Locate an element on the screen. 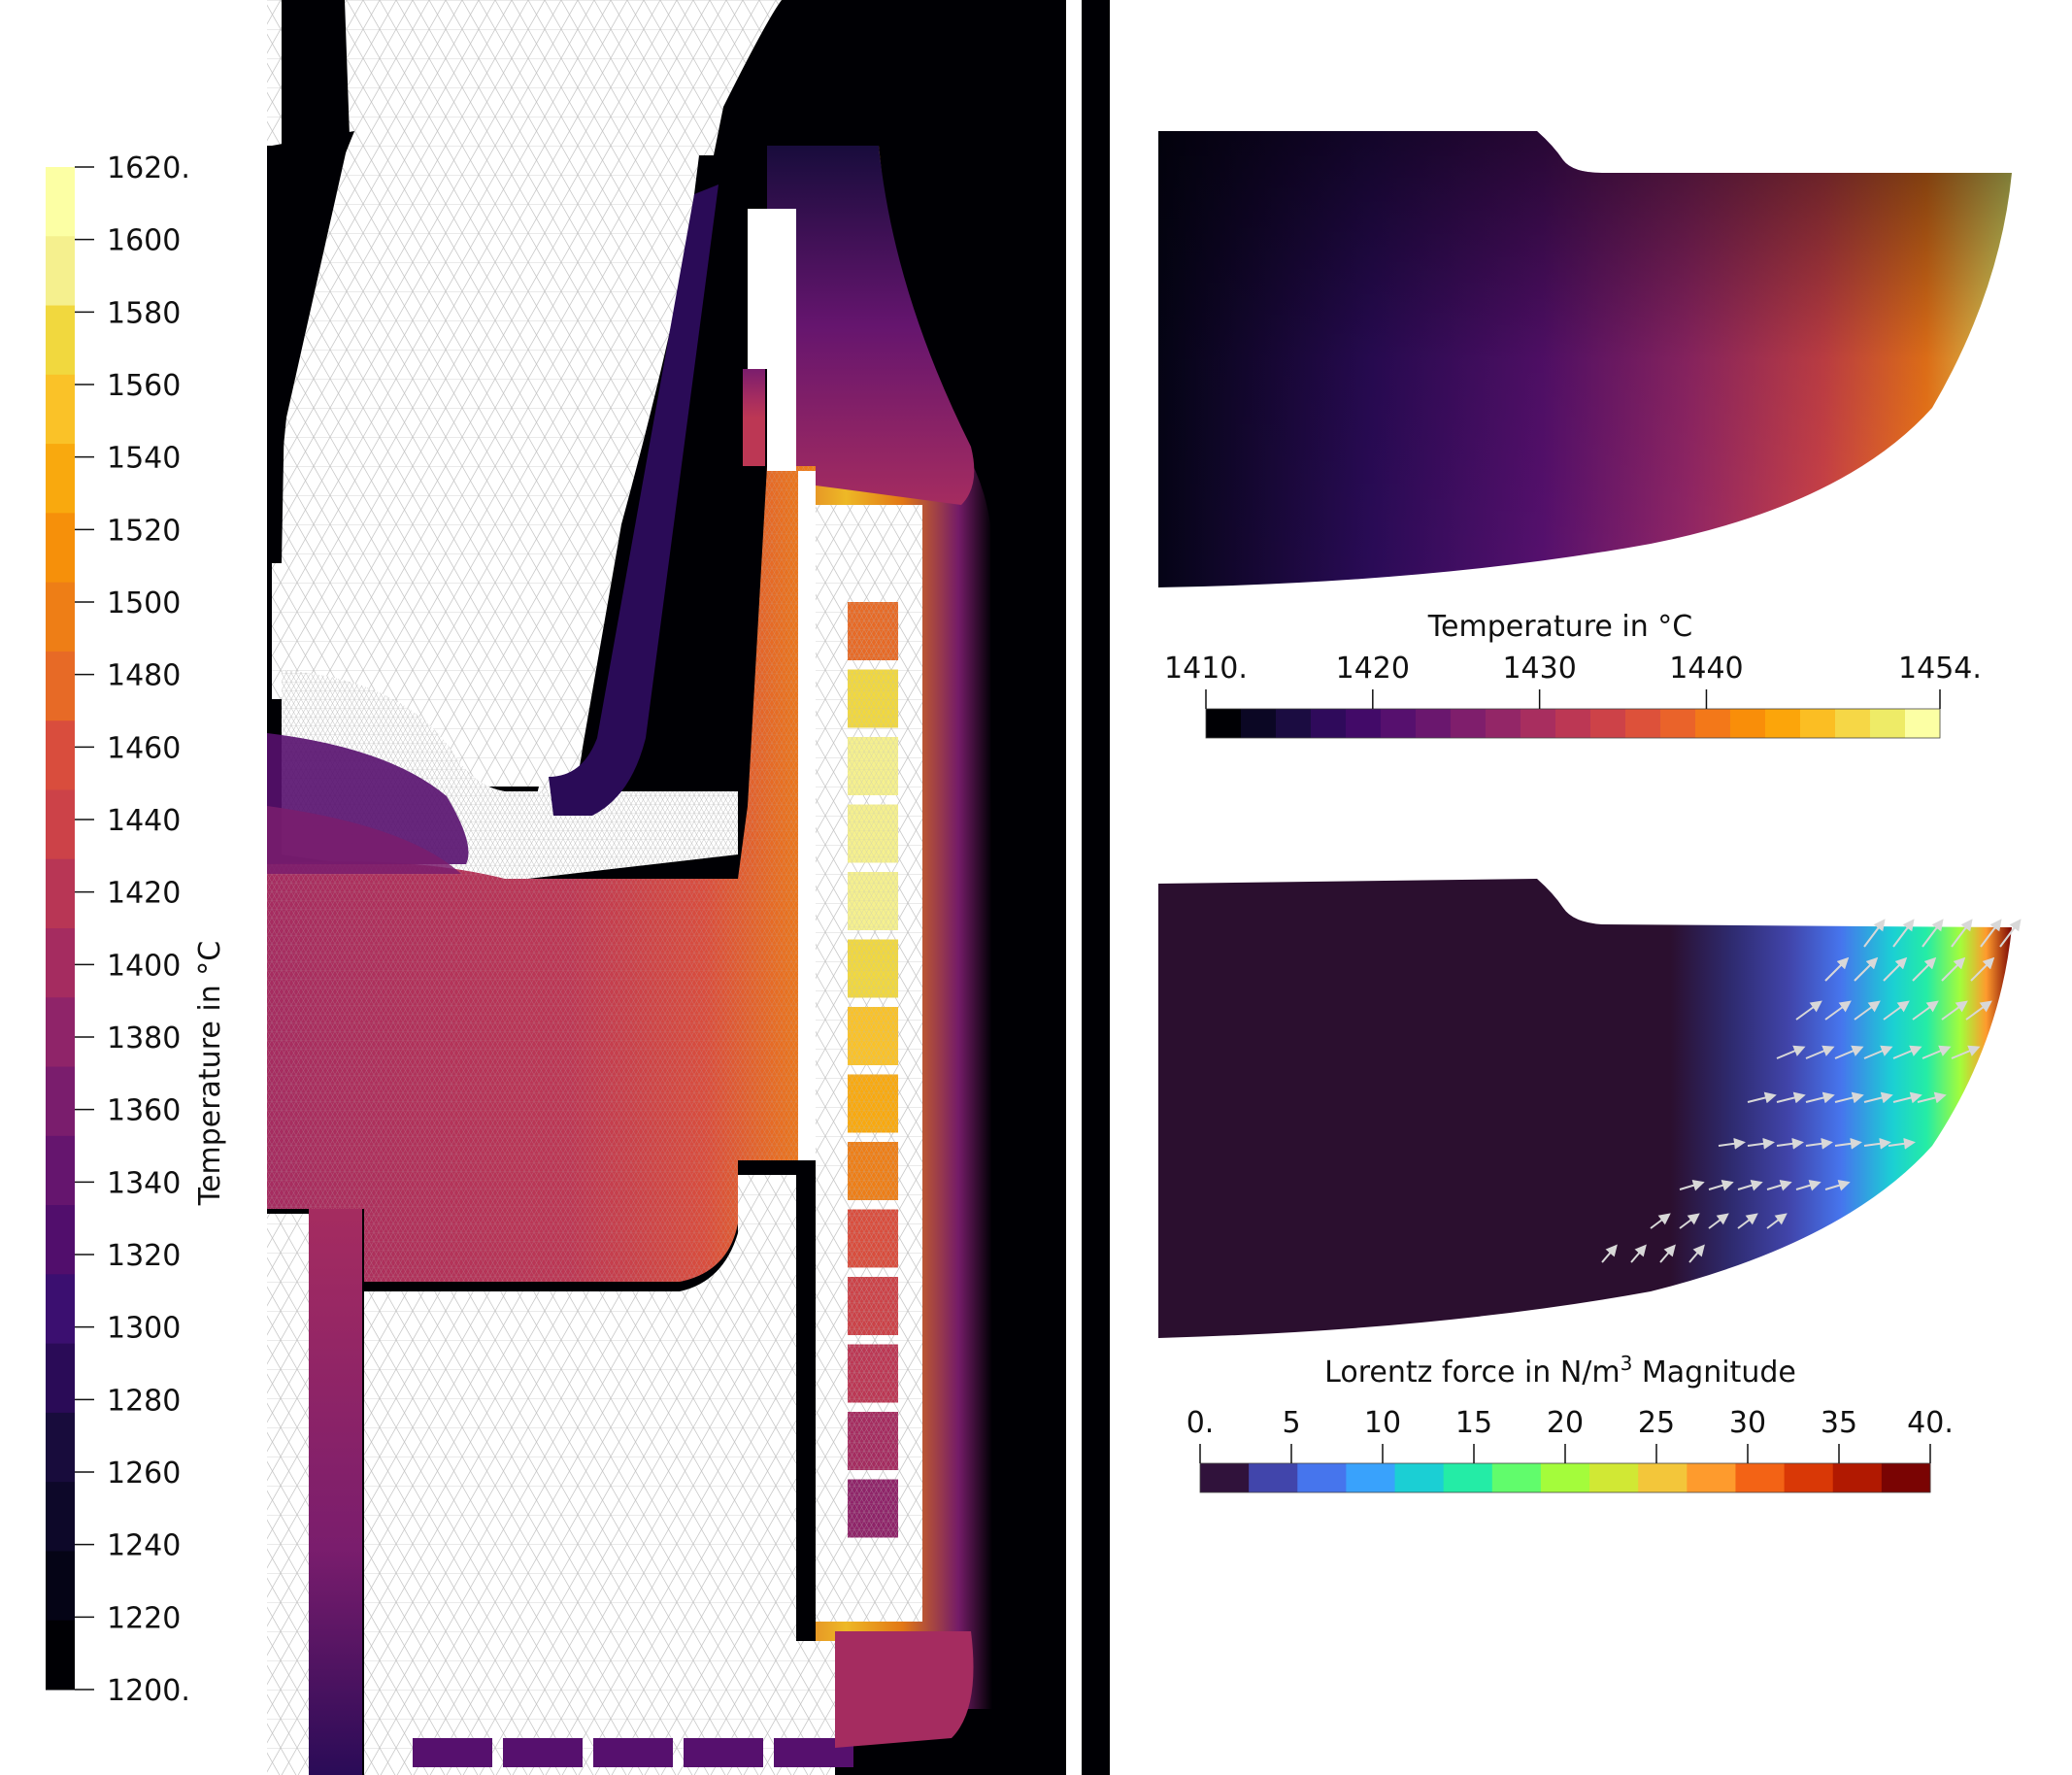 The width and height of the screenshot is (2072, 1775). furnace-right-white-stripe is located at coordinates (1074, 887).